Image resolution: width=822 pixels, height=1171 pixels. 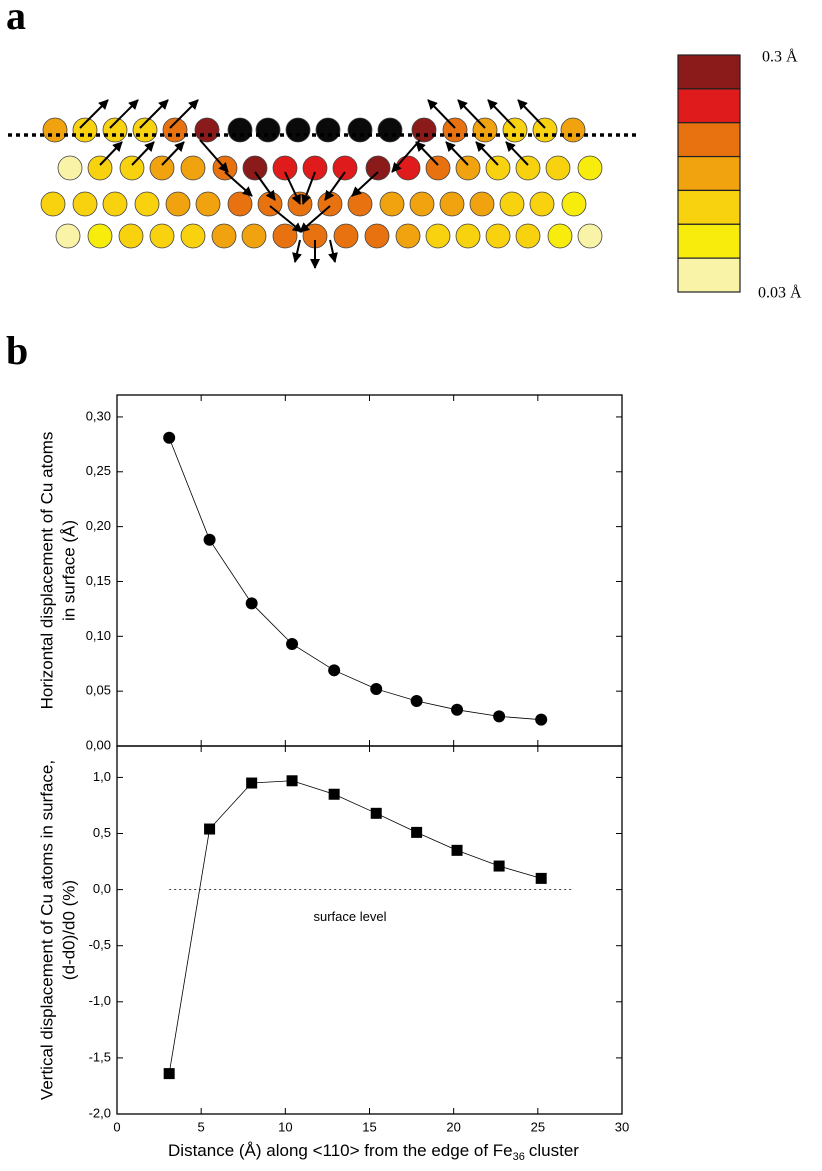 What do you see at coordinates (350, 916) in the screenshot?
I see `reference-label: surface level` at bounding box center [350, 916].